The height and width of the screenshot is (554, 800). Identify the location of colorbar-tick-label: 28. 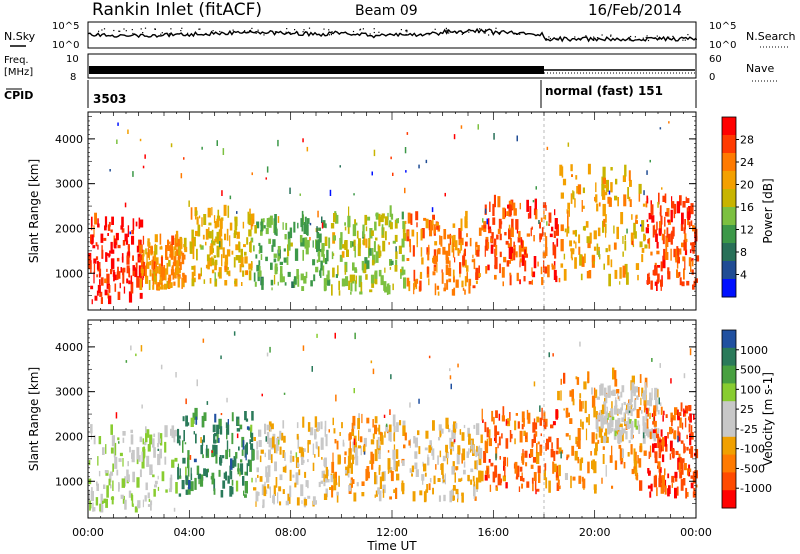
(747, 140).